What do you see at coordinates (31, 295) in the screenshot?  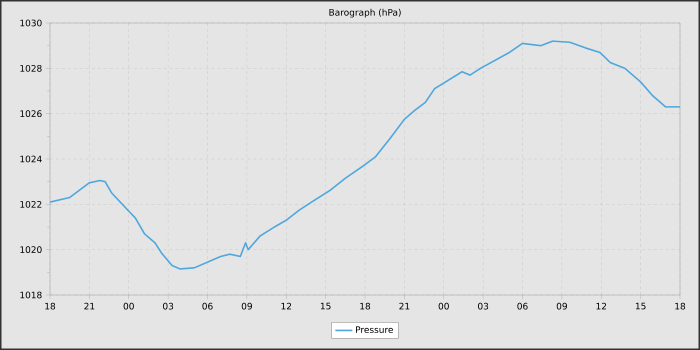 I see `y-tick-label: 1018` at bounding box center [31, 295].